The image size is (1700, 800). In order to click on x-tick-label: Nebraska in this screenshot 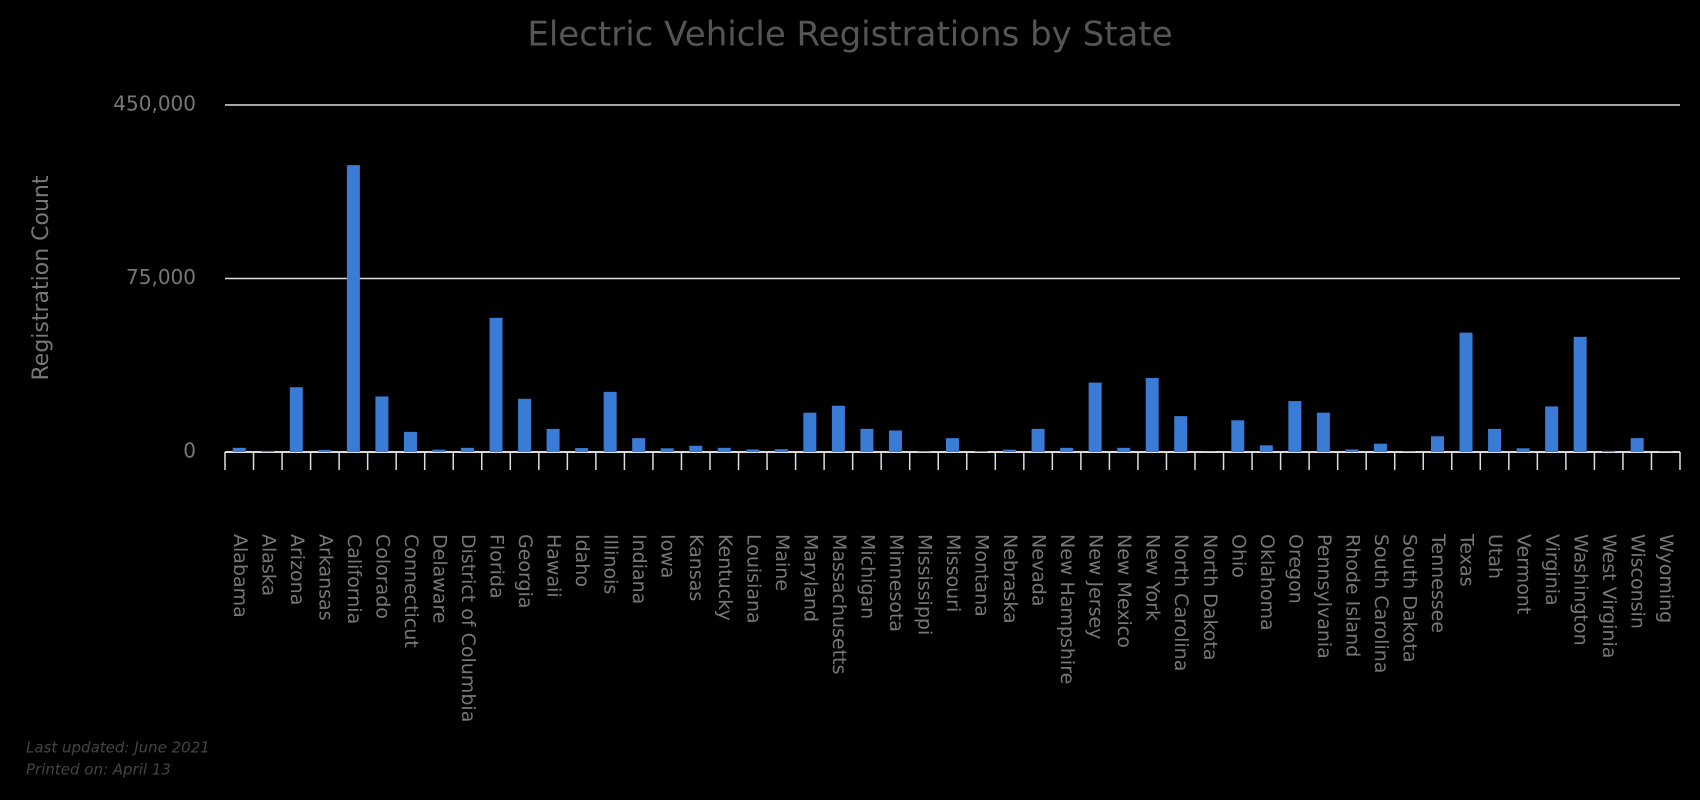, I will do `click(1010, 579)`.